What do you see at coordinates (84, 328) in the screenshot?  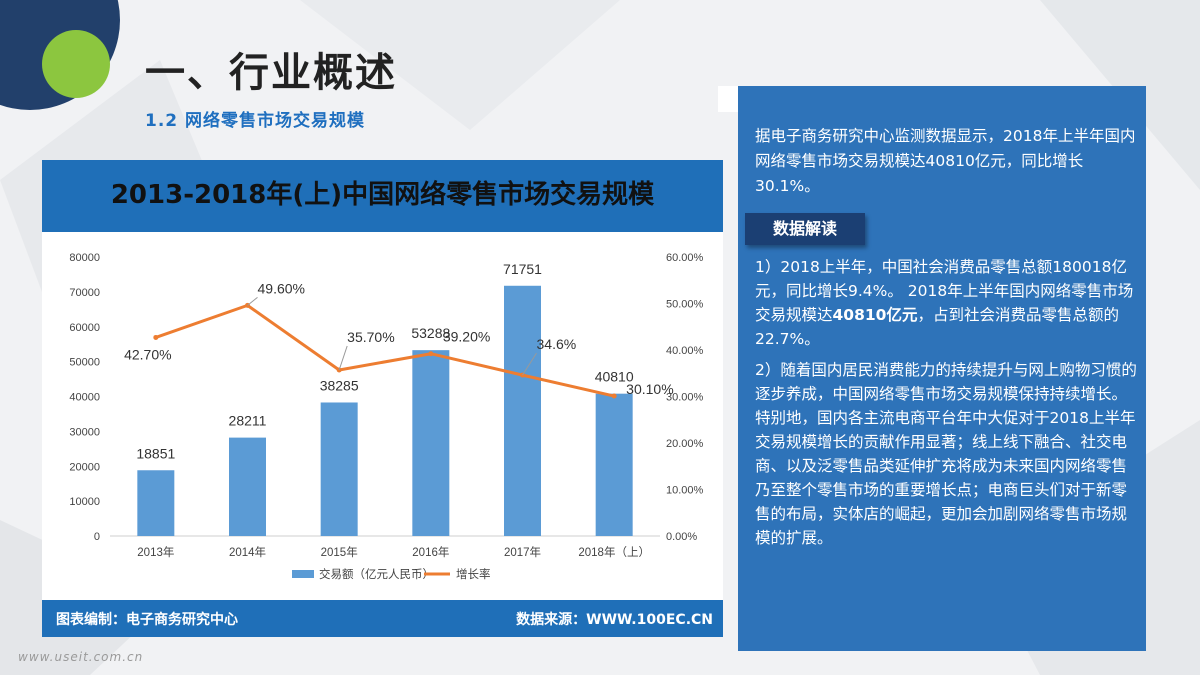 I see `y-left-tick-label: 60000` at bounding box center [84, 328].